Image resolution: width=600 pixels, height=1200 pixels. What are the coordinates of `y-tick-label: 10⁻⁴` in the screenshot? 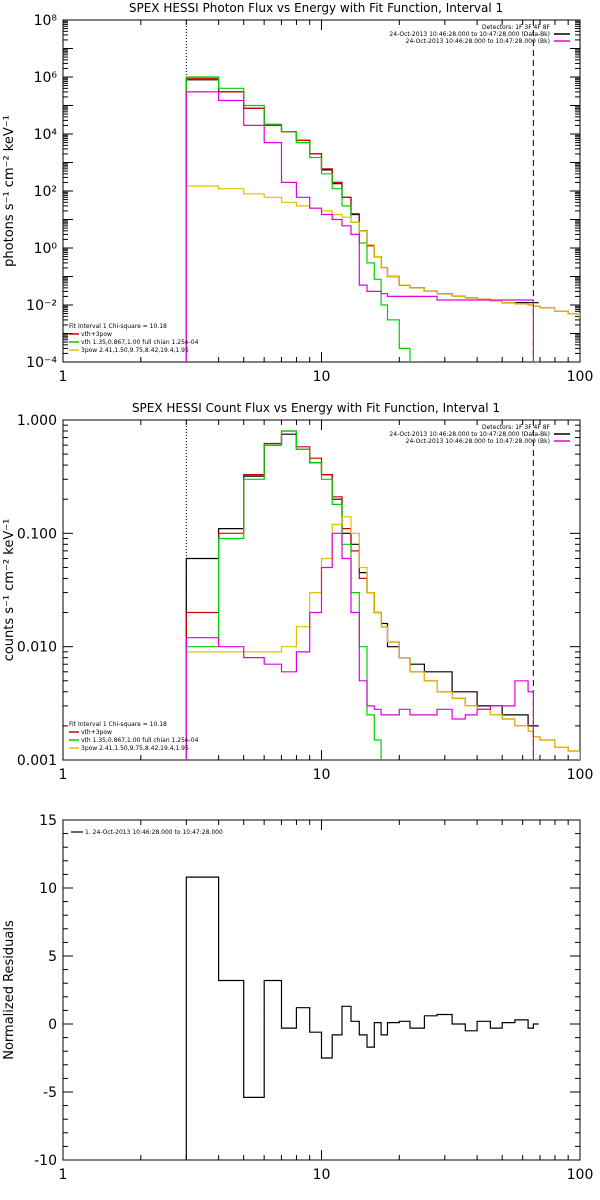 It's located at (41, 363).